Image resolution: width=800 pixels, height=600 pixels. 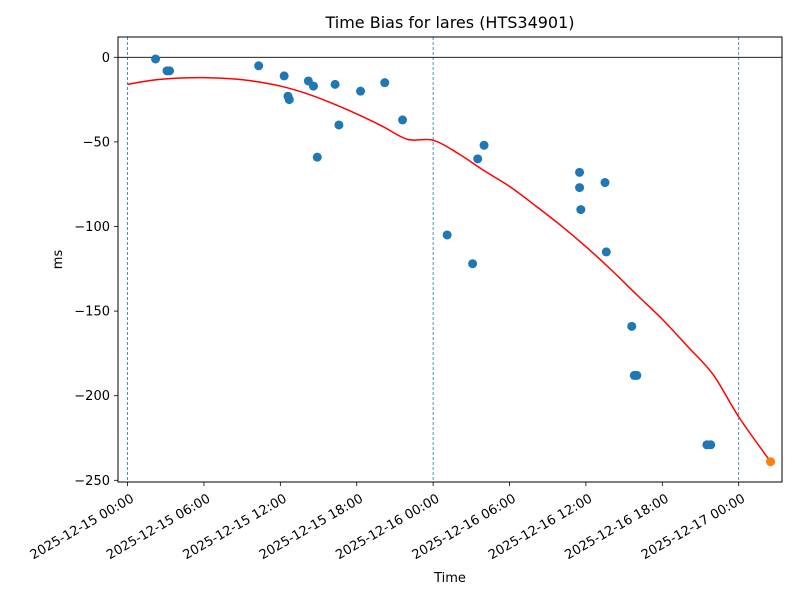 I want to click on prediction-point, so click(x=771, y=462).